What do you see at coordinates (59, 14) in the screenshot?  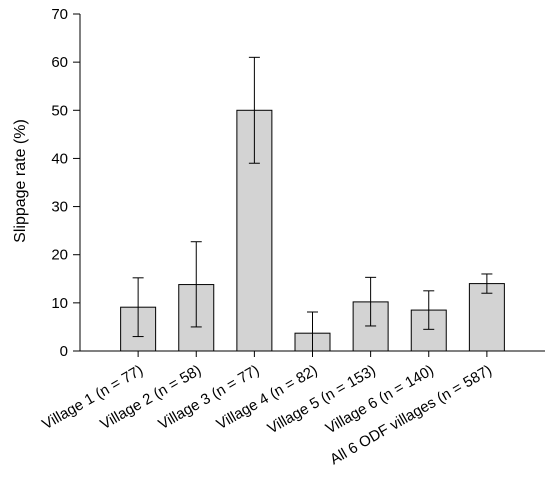 I see `y-tick-label: 70` at bounding box center [59, 14].